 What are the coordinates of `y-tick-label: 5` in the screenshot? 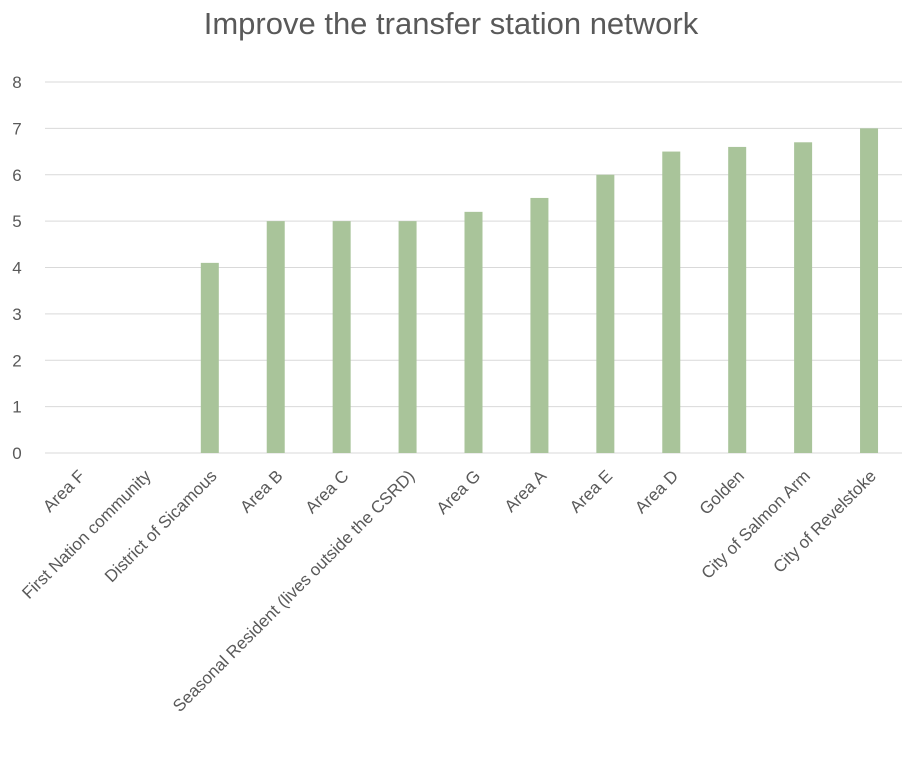 It's located at (16, 221).